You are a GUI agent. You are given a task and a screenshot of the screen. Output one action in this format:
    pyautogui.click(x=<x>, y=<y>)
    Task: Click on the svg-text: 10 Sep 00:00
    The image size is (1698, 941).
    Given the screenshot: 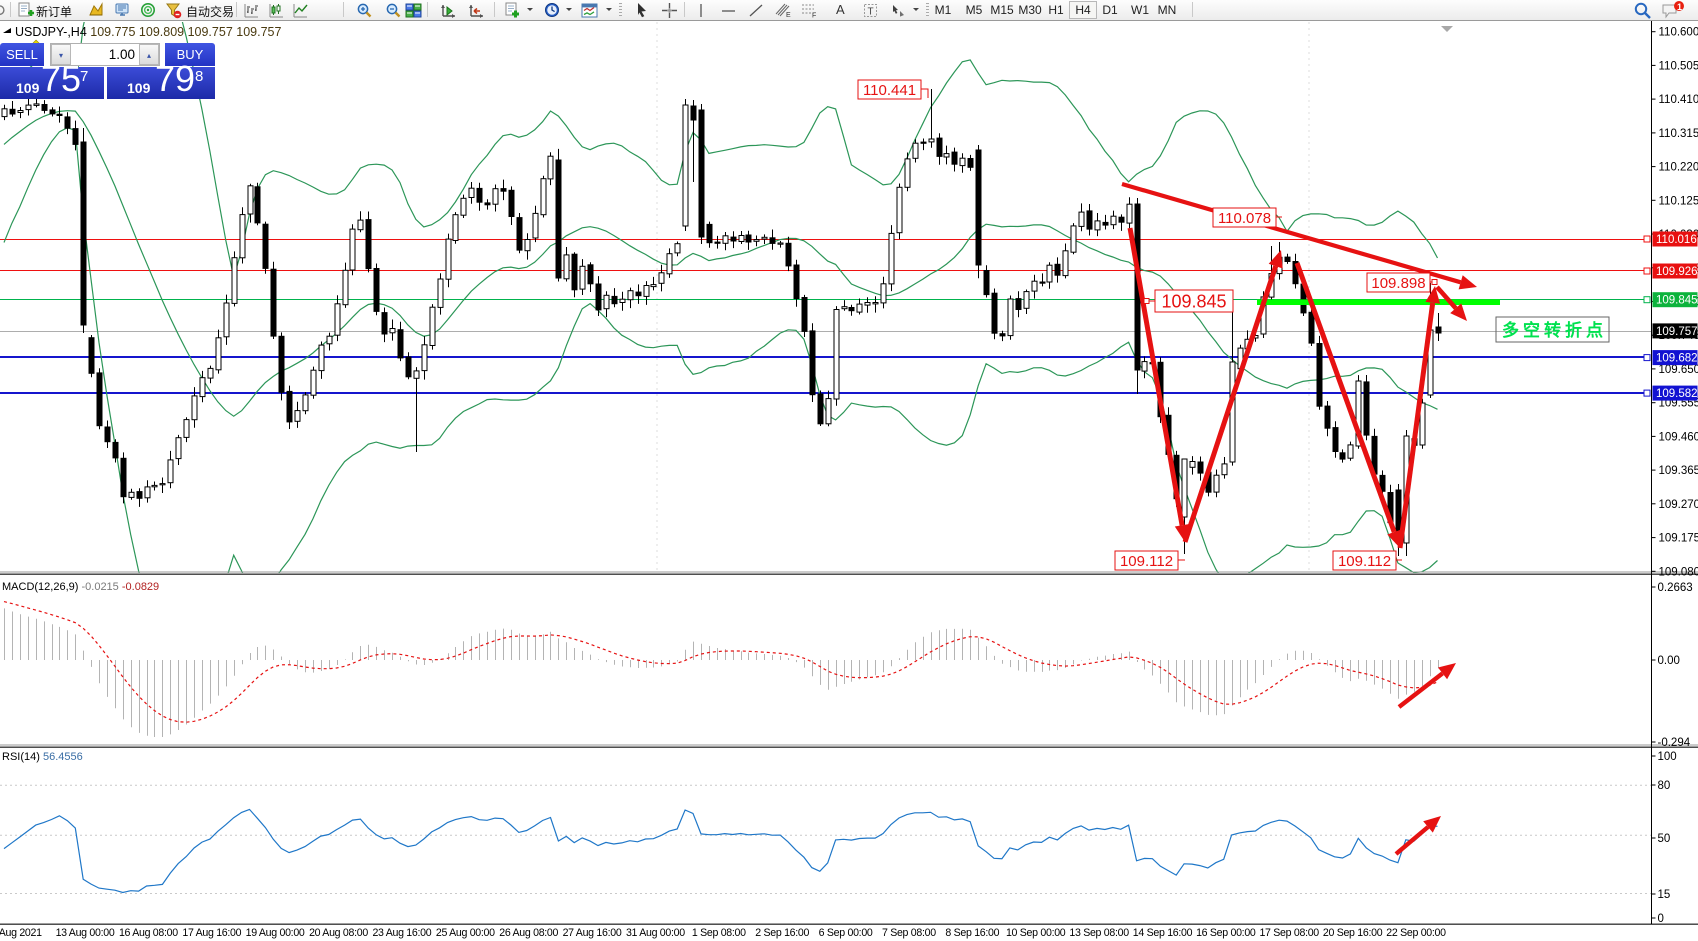 What is the action you would take?
    pyautogui.click(x=1036, y=933)
    